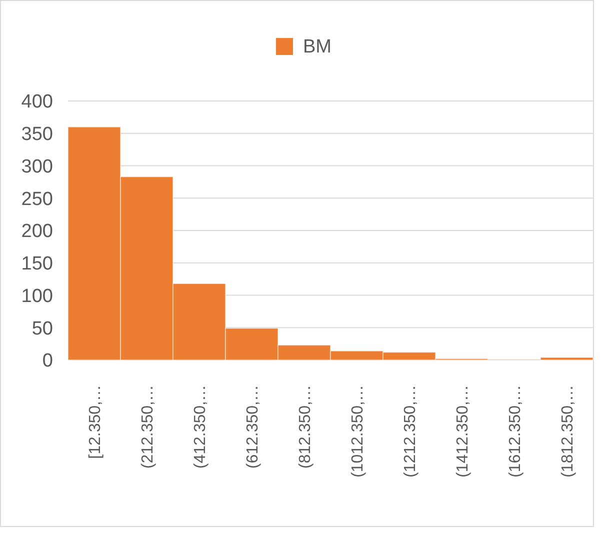  Describe the element at coordinates (317, 47) in the screenshot. I see `legend-label: BM` at that location.